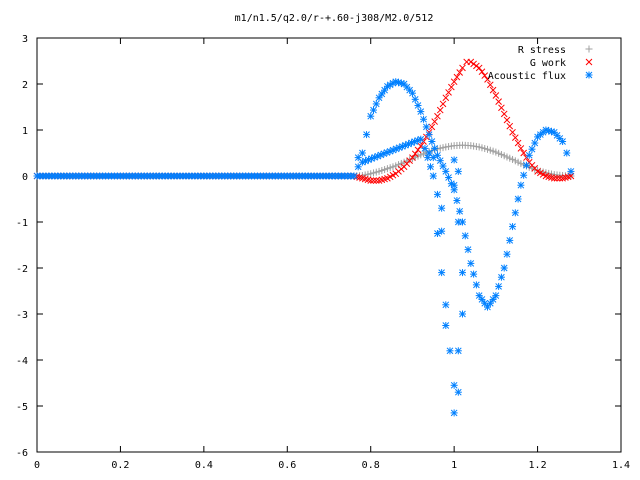 The height and width of the screenshot is (480, 640). What do you see at coordinates (548, 63) in the screenshot?
I see `legend-label: G work` at bounding box center [548, 63].